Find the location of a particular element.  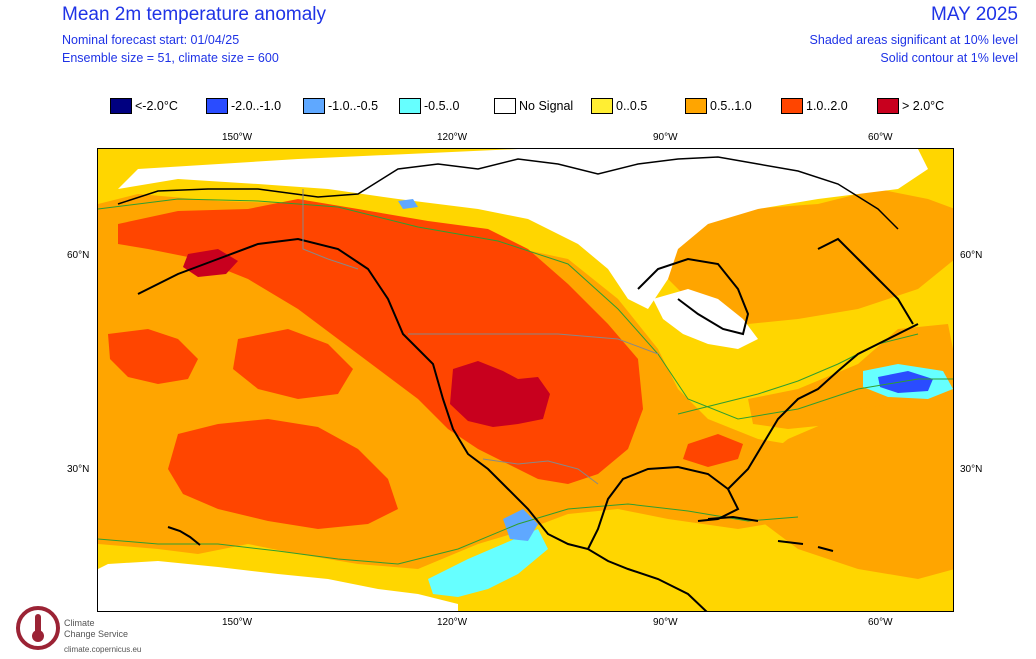

cold-region-cyan is located at coordinates (488, 563).